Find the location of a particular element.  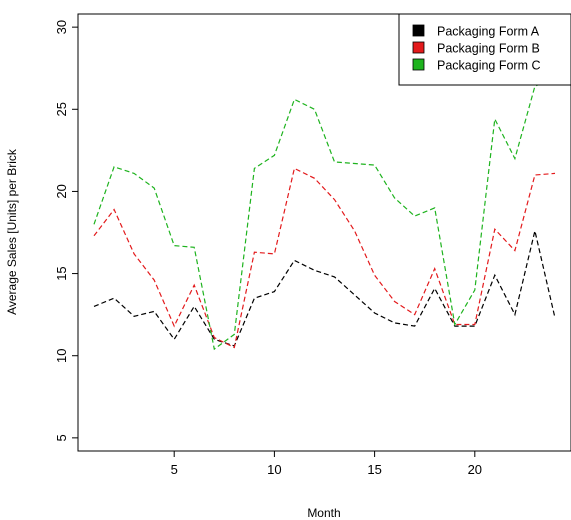

x-axis: 5 10 15 20 is located at coordinates (326, 464).